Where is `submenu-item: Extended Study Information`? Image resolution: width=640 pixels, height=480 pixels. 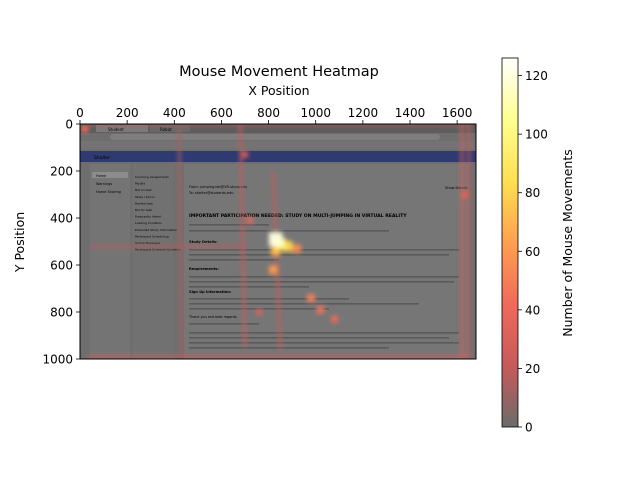 submenu-item: Extended Study Information is located at coordinates (156, 230).